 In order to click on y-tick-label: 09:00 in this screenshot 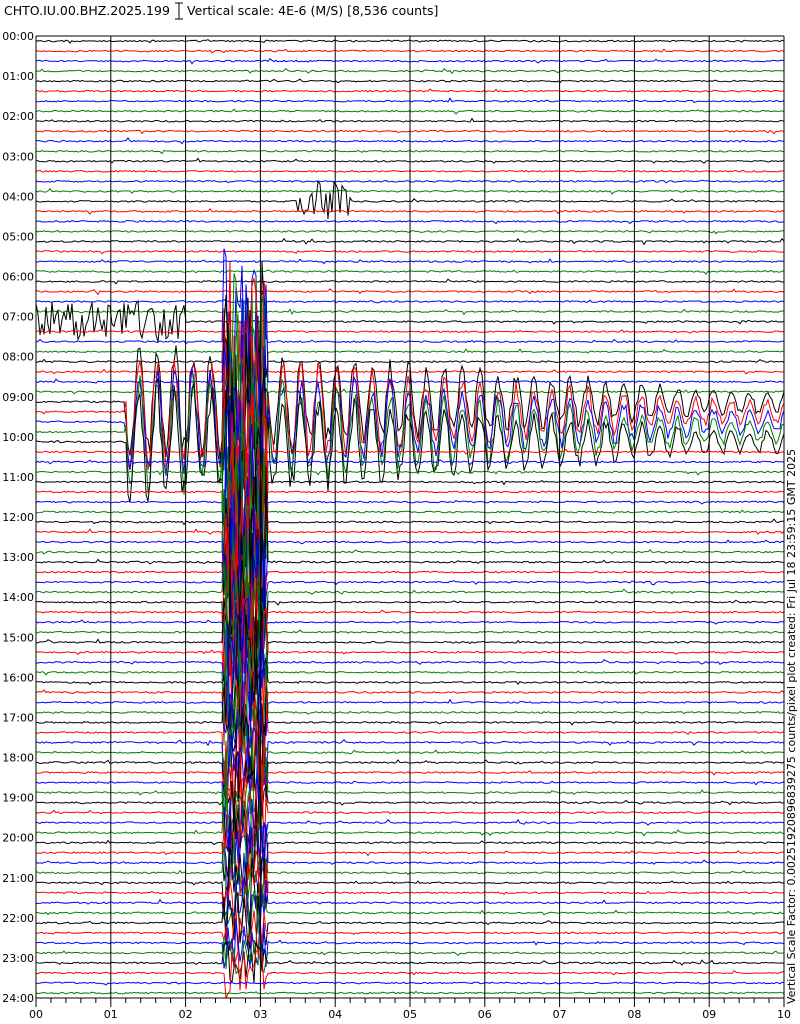, I will do `click(18, 397)`.